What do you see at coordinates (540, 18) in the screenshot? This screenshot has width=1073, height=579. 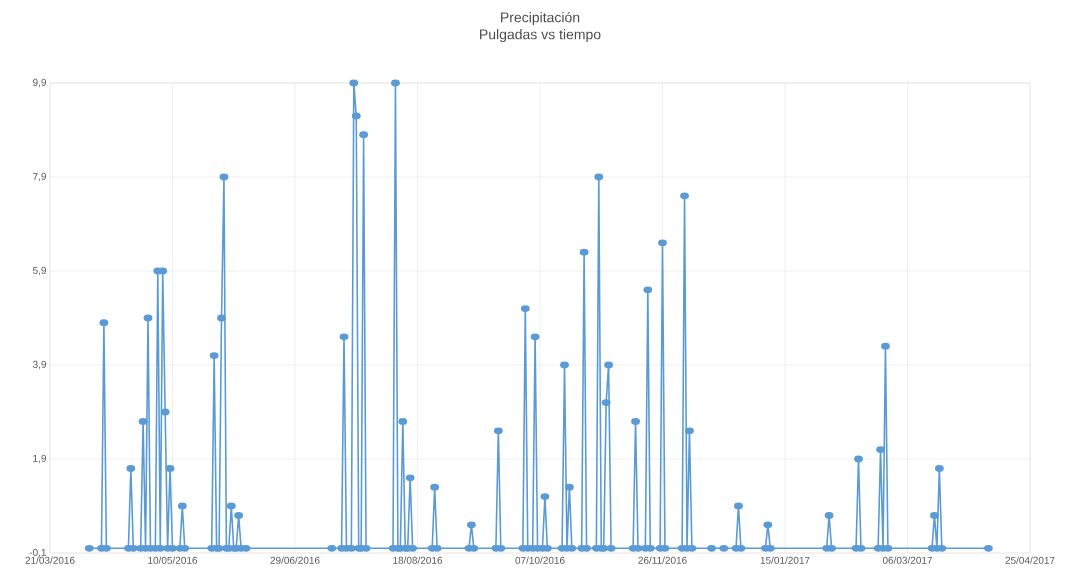 I see `chart-title: Precipitación` at bounding box center [540, 18].